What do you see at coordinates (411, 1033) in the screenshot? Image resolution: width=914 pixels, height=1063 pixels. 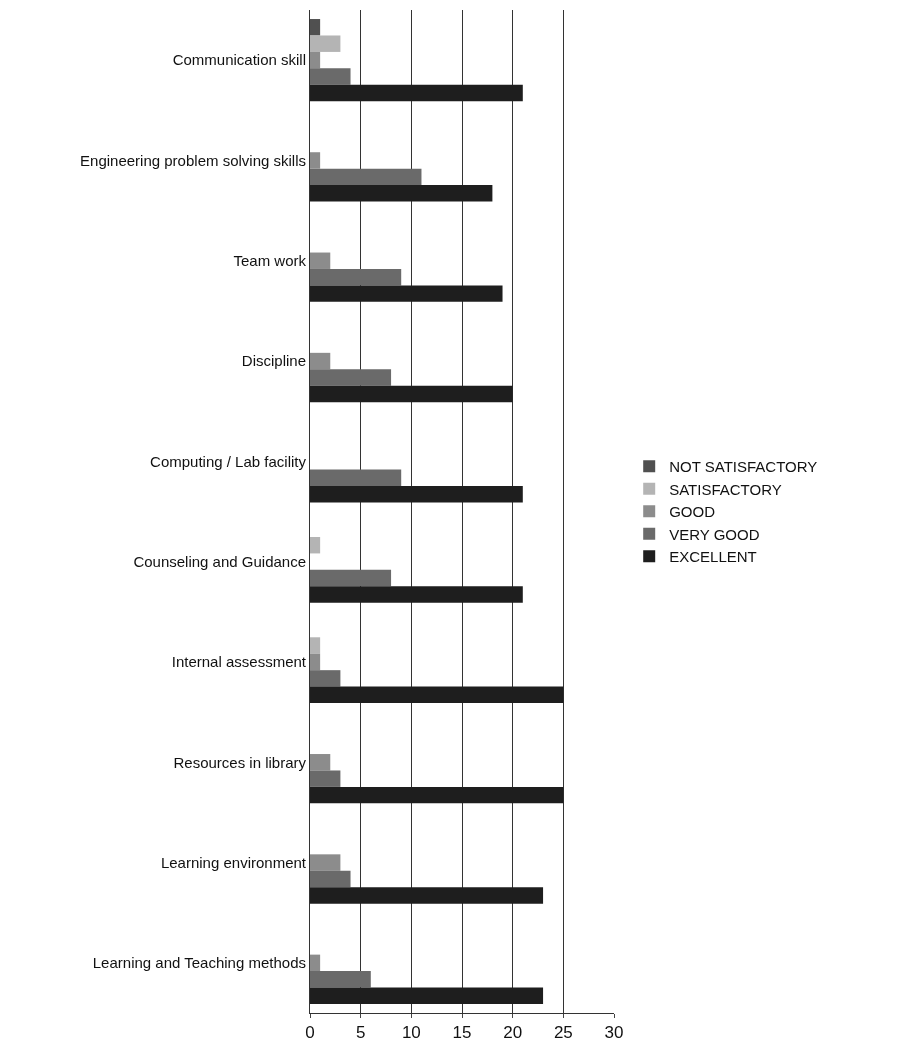 I see `x-tick-label: 10` at bounding box center [411, 1033].